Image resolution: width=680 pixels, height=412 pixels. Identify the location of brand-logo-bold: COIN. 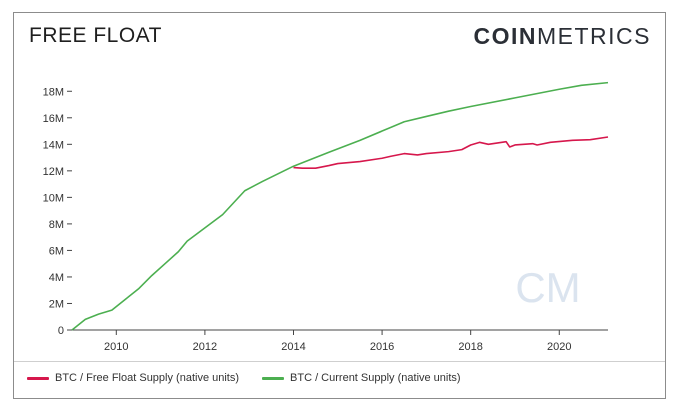
(505, 36).